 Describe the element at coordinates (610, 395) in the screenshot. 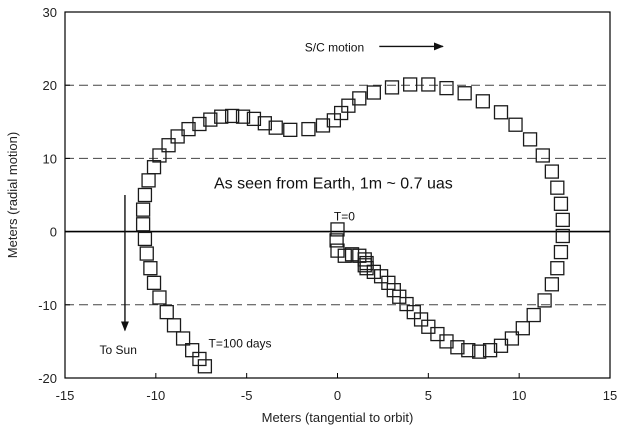

I see `x-tick-label: 15` at that location.